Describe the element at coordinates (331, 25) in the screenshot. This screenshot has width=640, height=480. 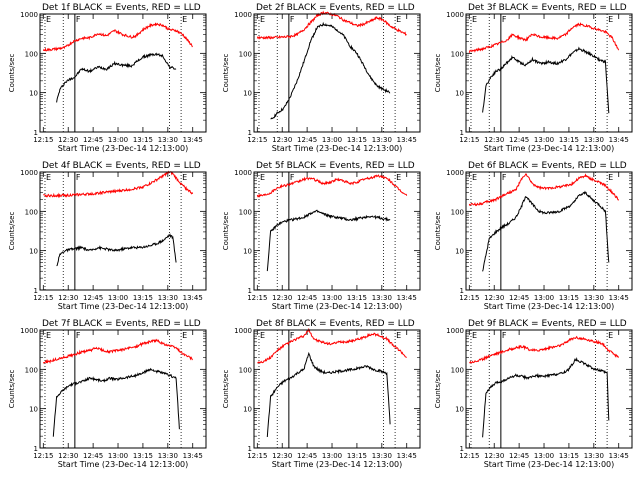
I see `series-lld-line` at that location.